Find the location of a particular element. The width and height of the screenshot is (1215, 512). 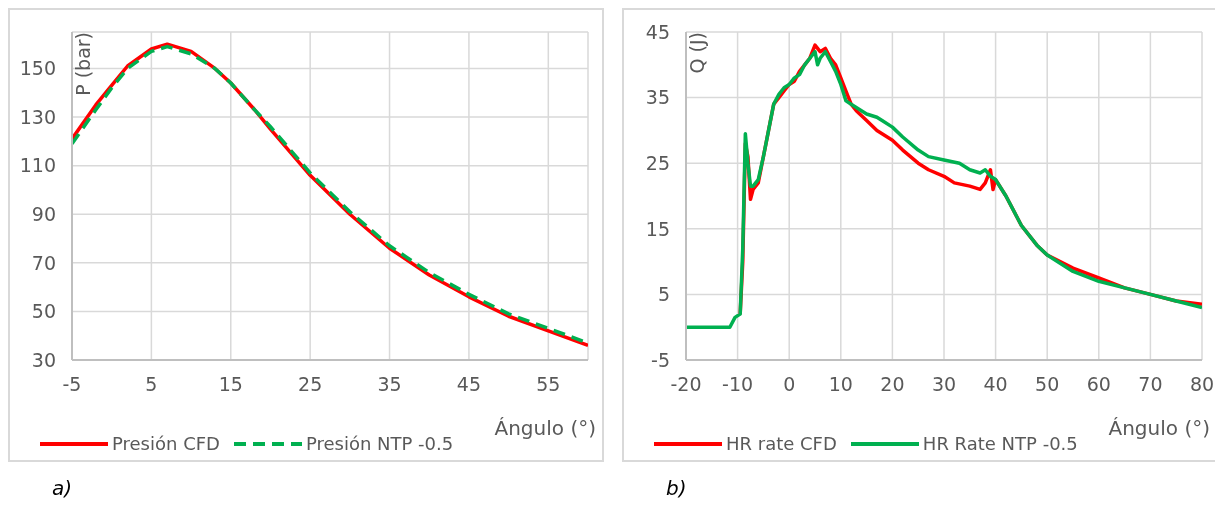

y-tick-label: 25 is located at coordinates (657, 162).